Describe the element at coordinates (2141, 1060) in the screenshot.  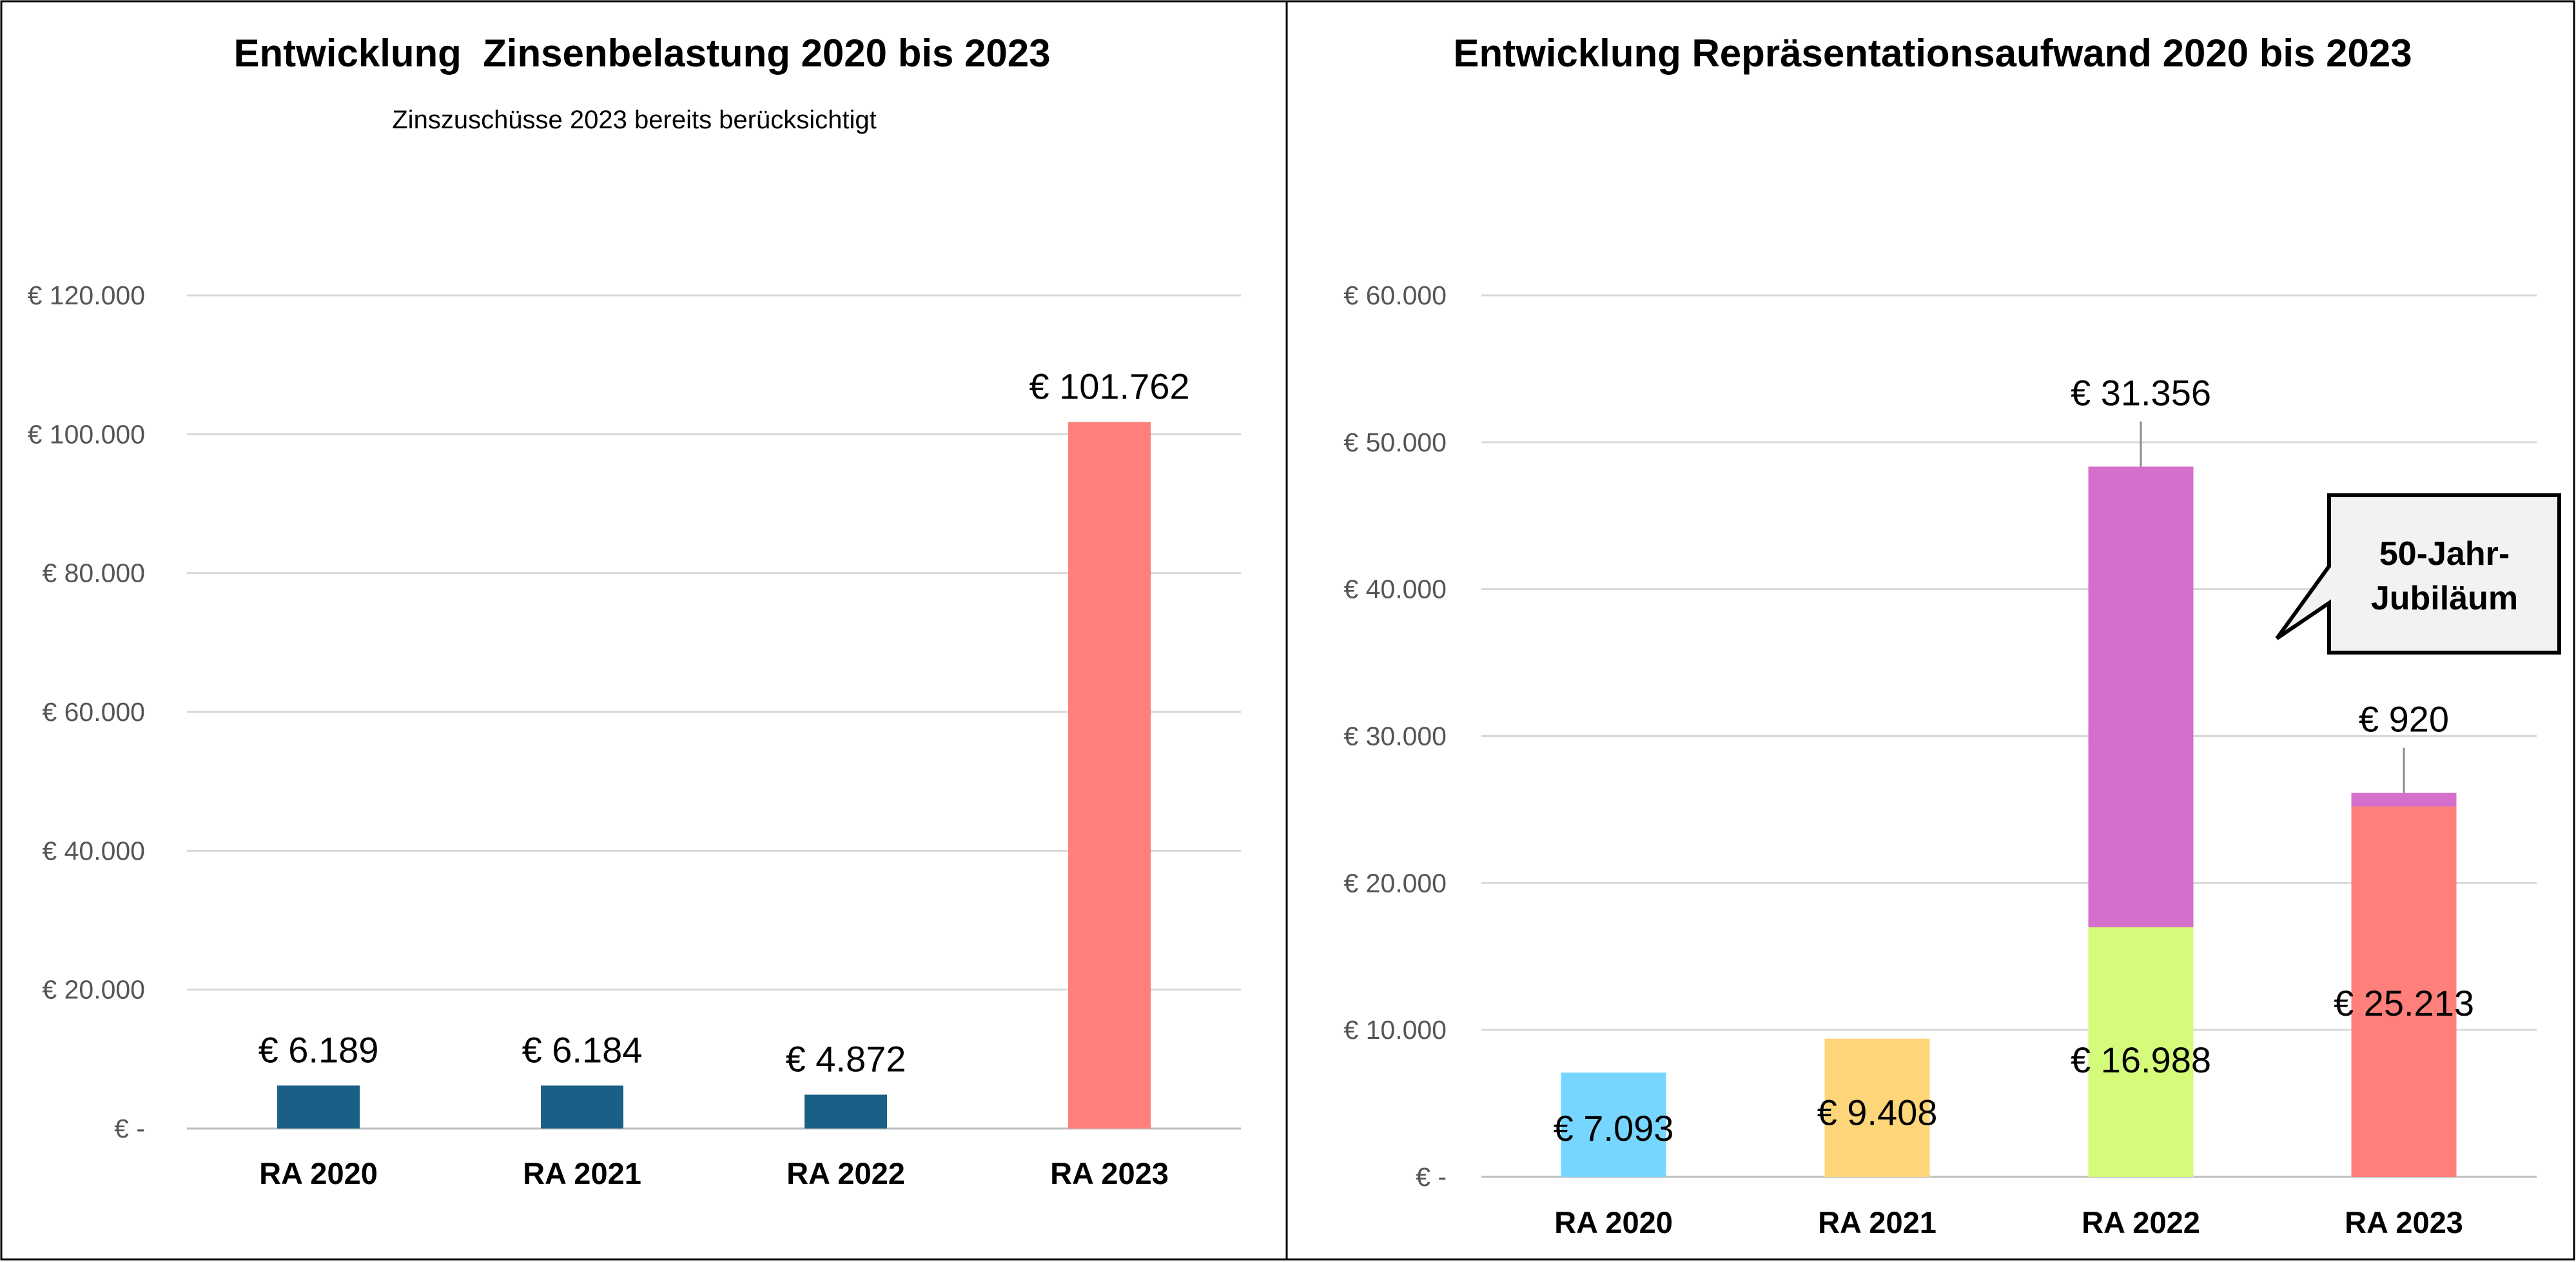
I see `chart2-data-label: € 16.988` at that location.